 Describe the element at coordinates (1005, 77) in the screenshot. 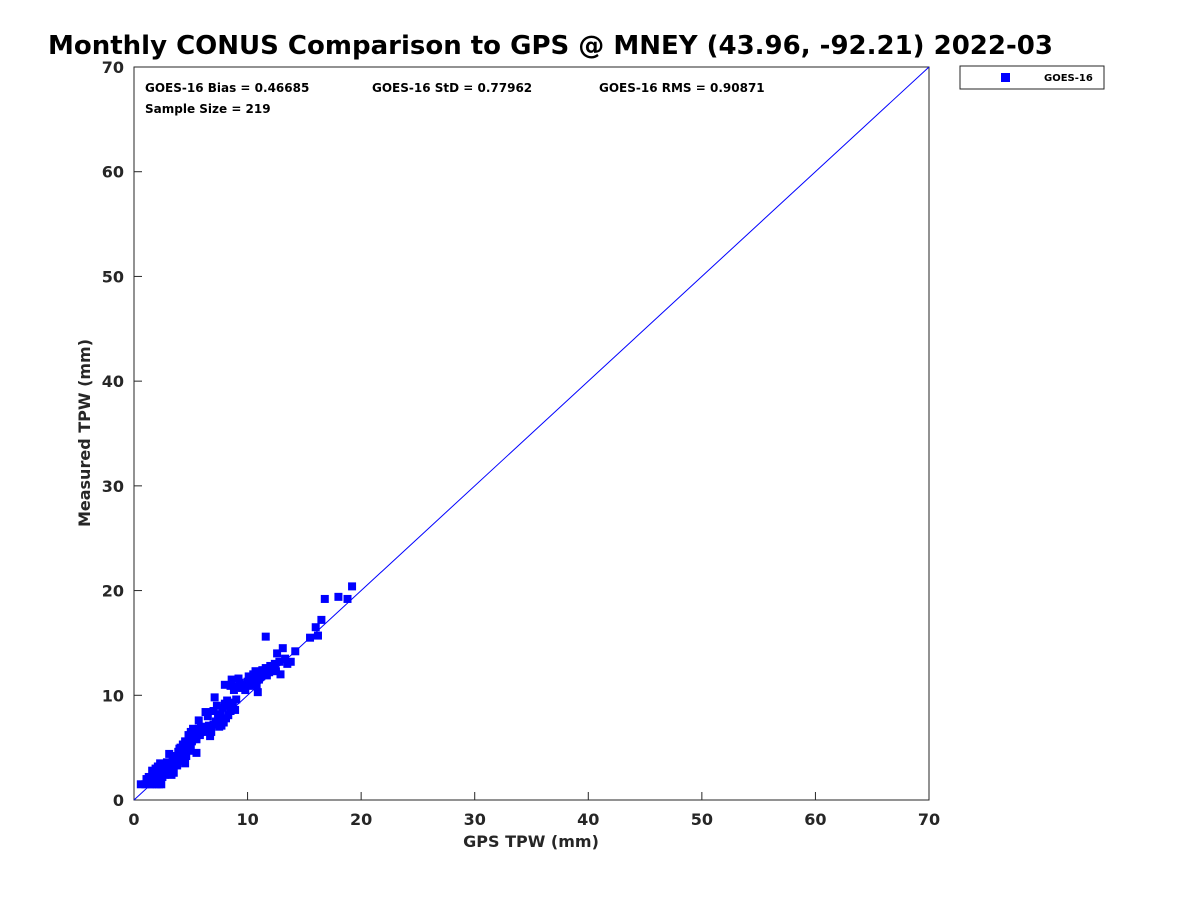

I see `legend-marker-icon` at that location.